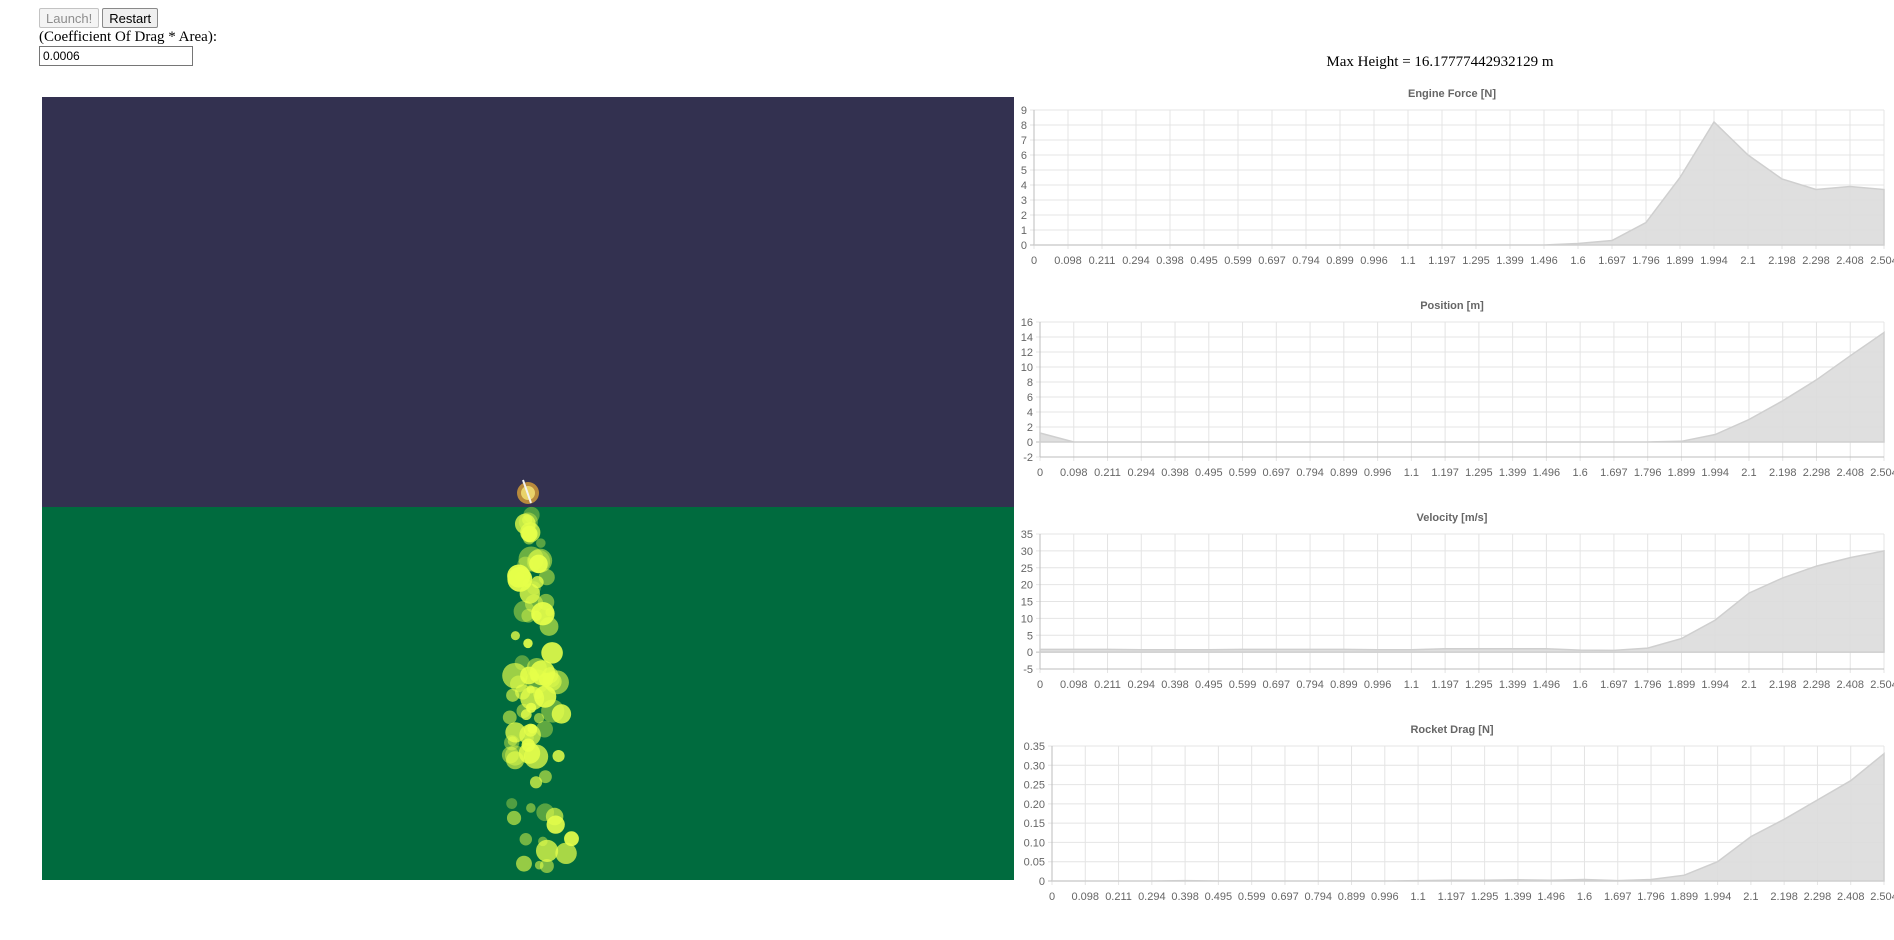 Image resolution: width=1894 pixels, height=940 pixels. What do you see at coordinates (1513, 473) in the screenshot?
I see `x-tick-label: 1.399` at bounding box center [1513, 473].